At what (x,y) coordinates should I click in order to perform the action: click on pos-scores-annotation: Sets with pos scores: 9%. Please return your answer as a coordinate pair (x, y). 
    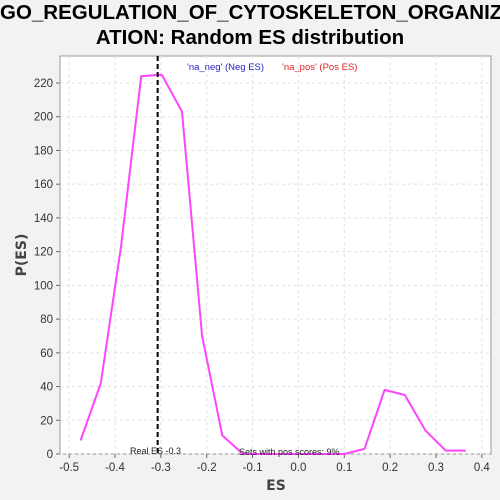
    Looking at the image, I should click on (289, 452).